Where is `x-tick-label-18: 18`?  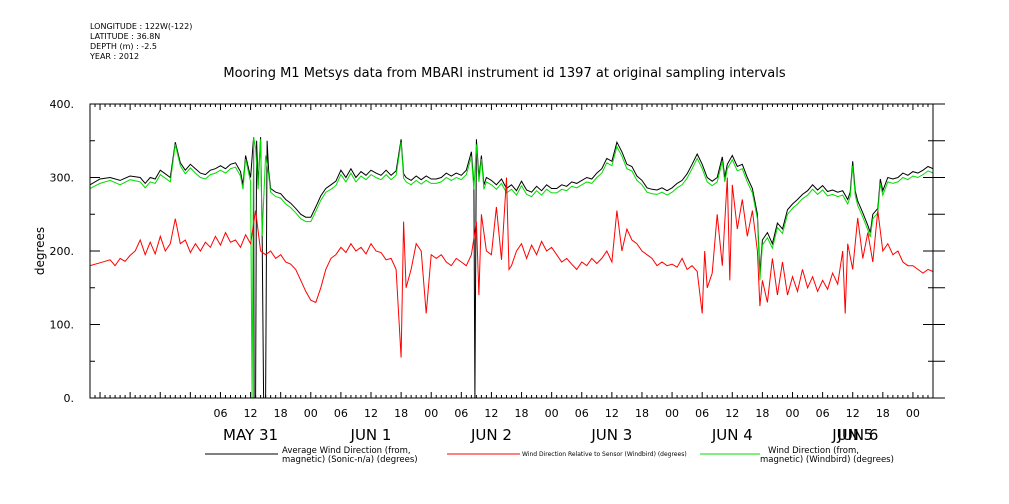
x-tick-label-18: 18 is located at coordinates (762, 413).